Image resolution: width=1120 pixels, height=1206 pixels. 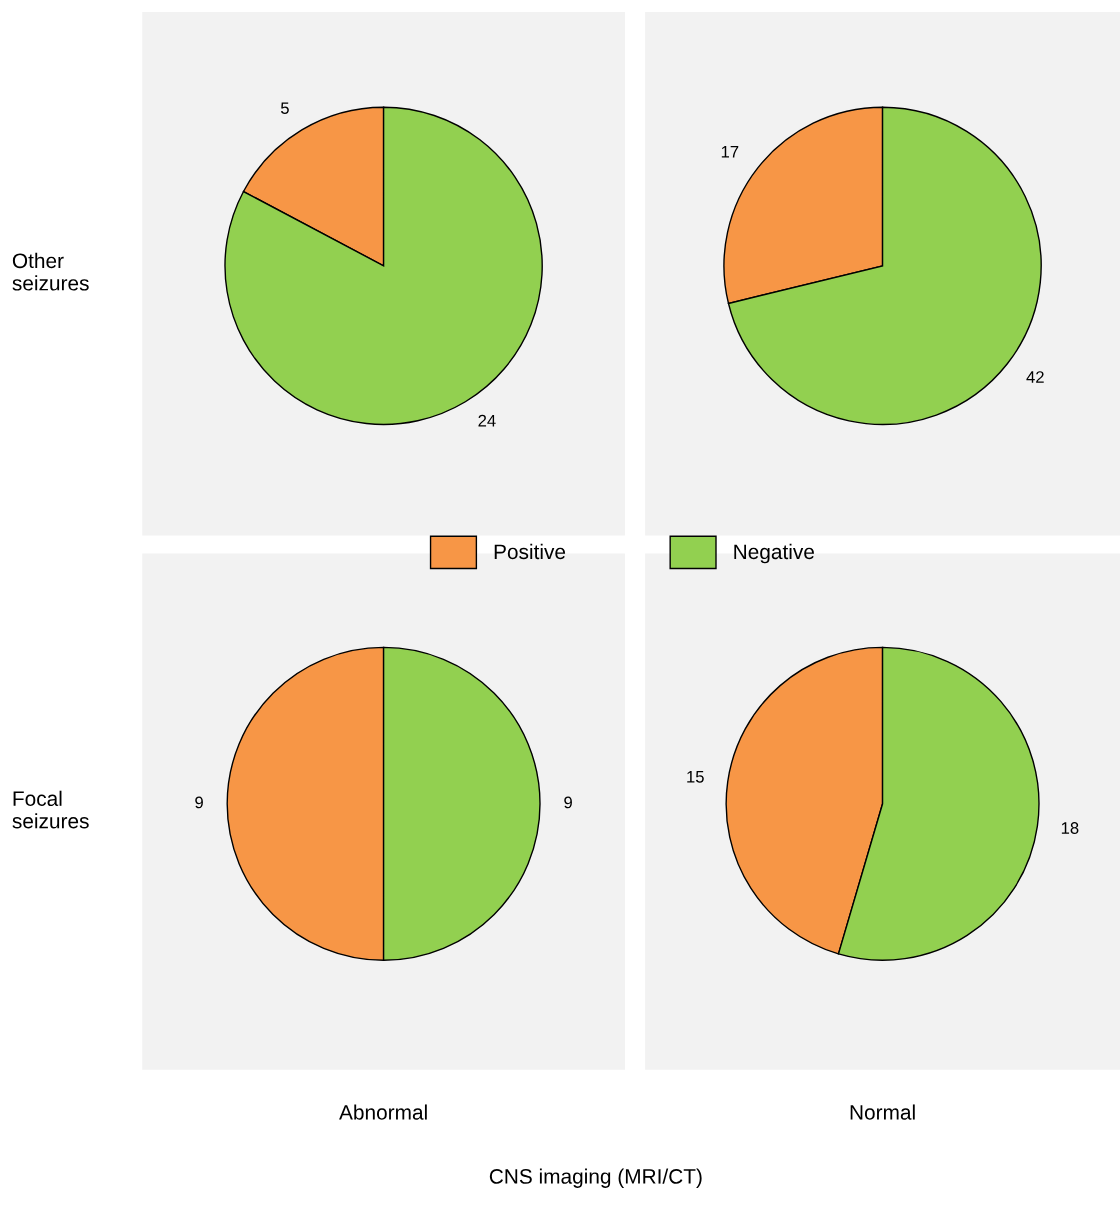 I want to click on legend-label: Negative, so click(x=774, y=553).